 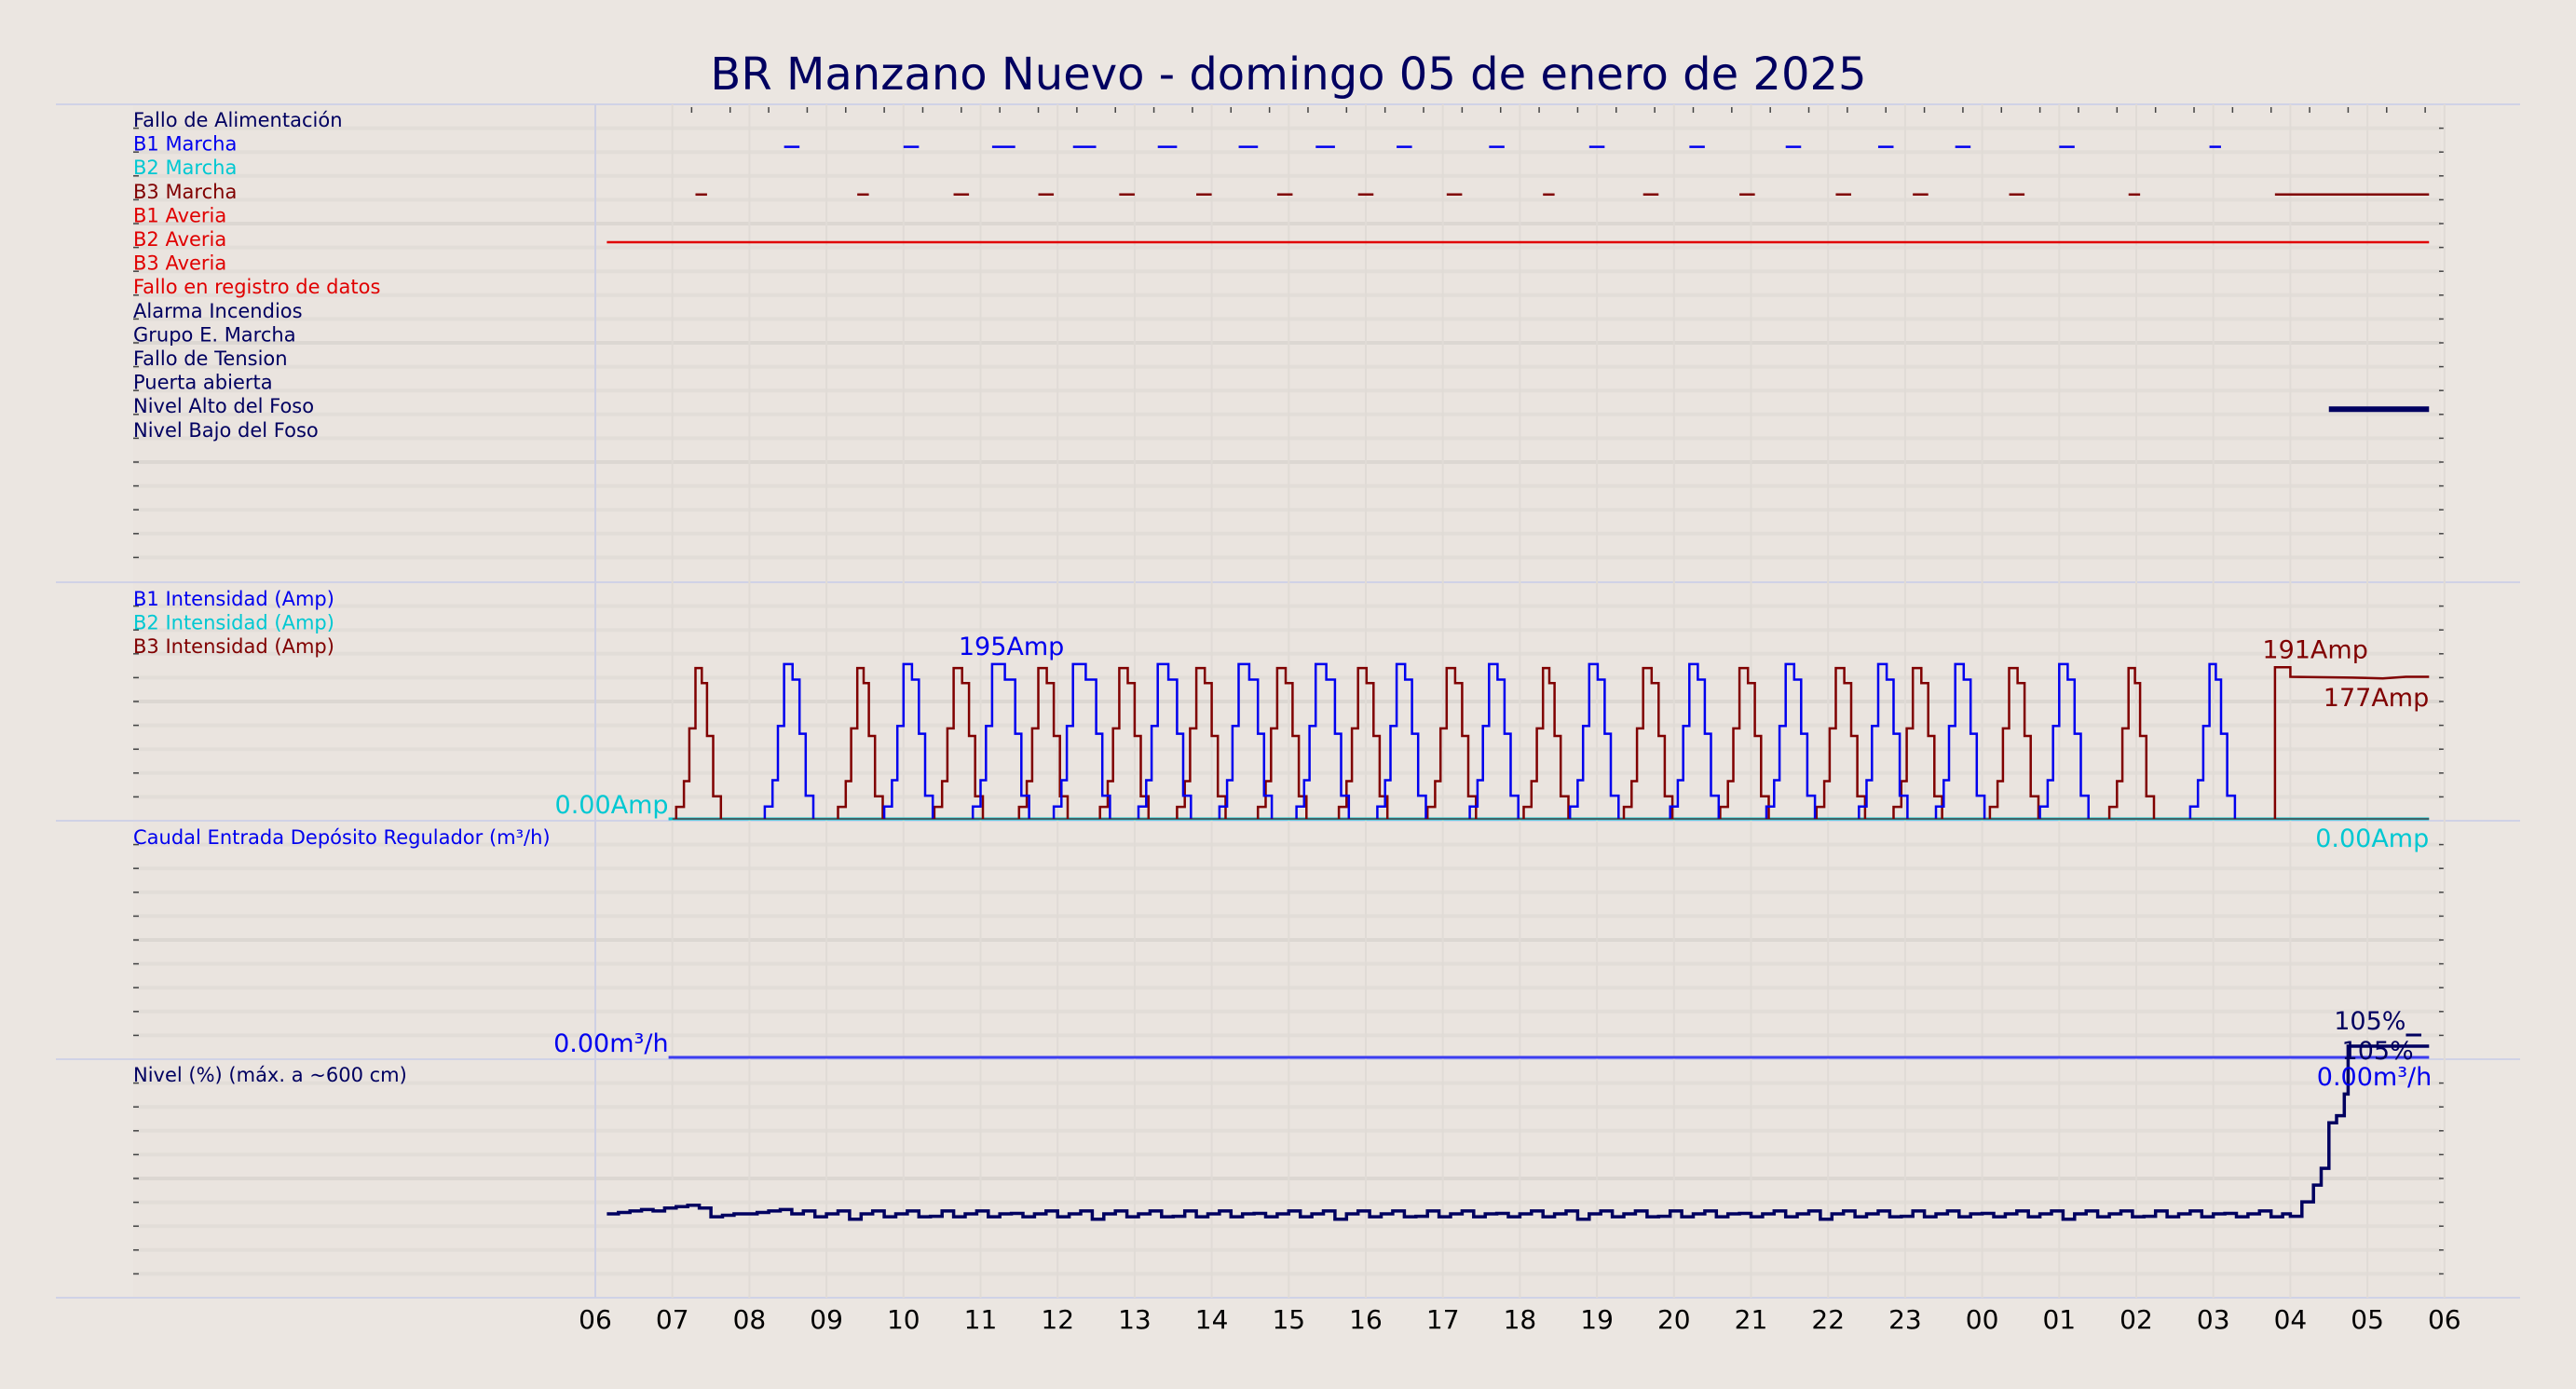 What do you see at coordinates (2351, 742) in the screenshot?
I see `b3-intensity-tail` at bounding box center [2351, 742].